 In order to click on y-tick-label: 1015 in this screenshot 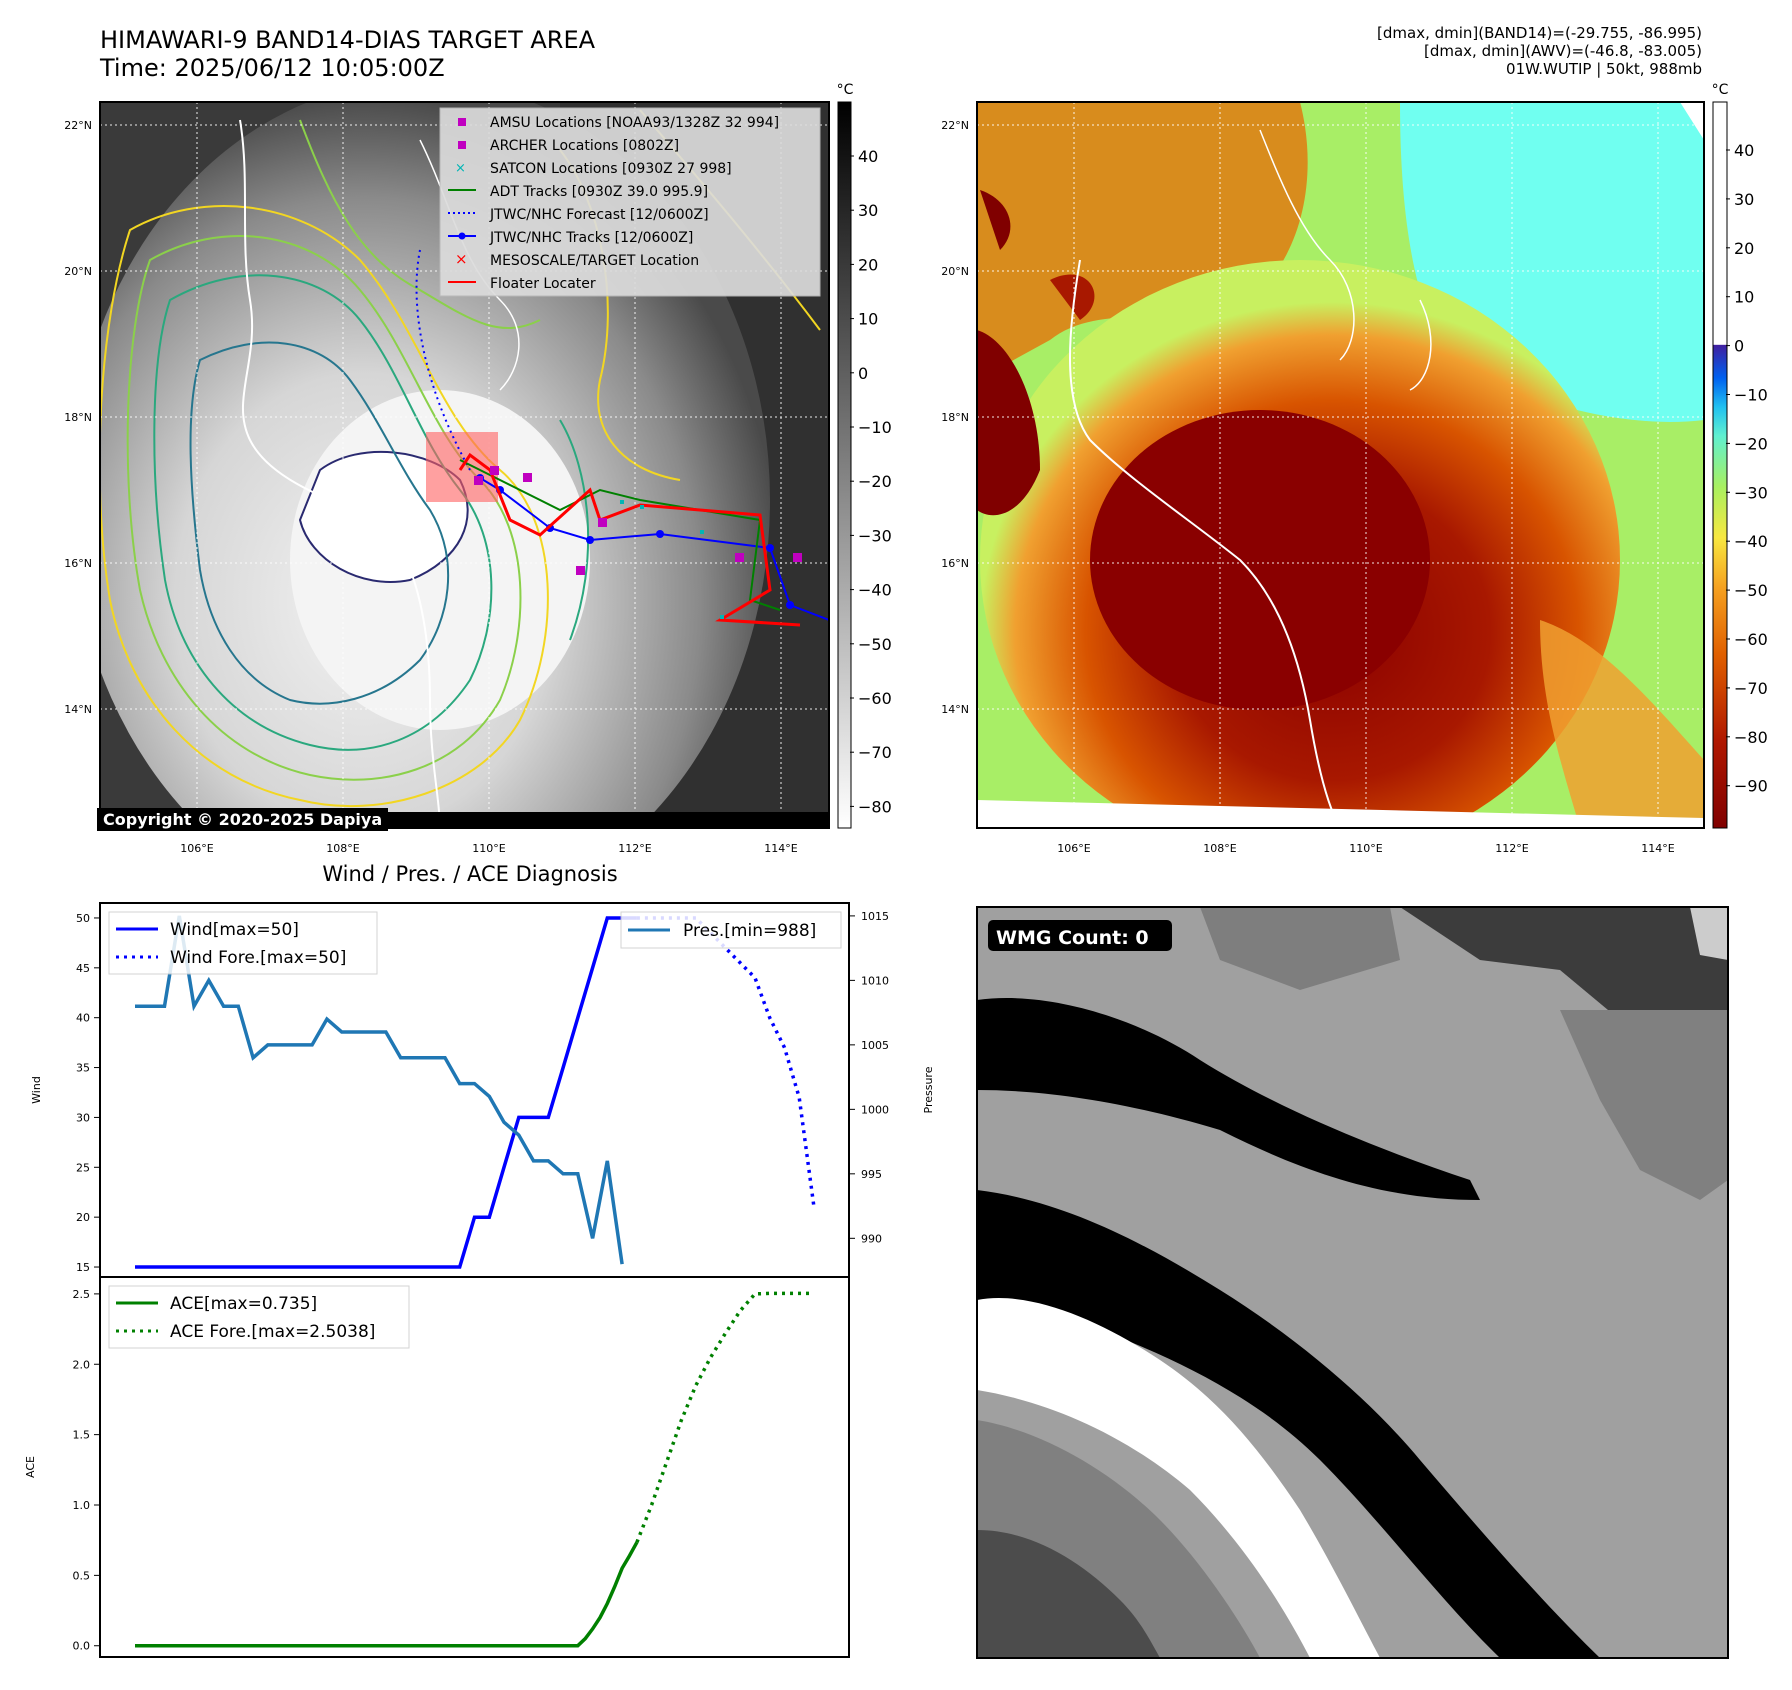, I will do `click(875, 916)`.